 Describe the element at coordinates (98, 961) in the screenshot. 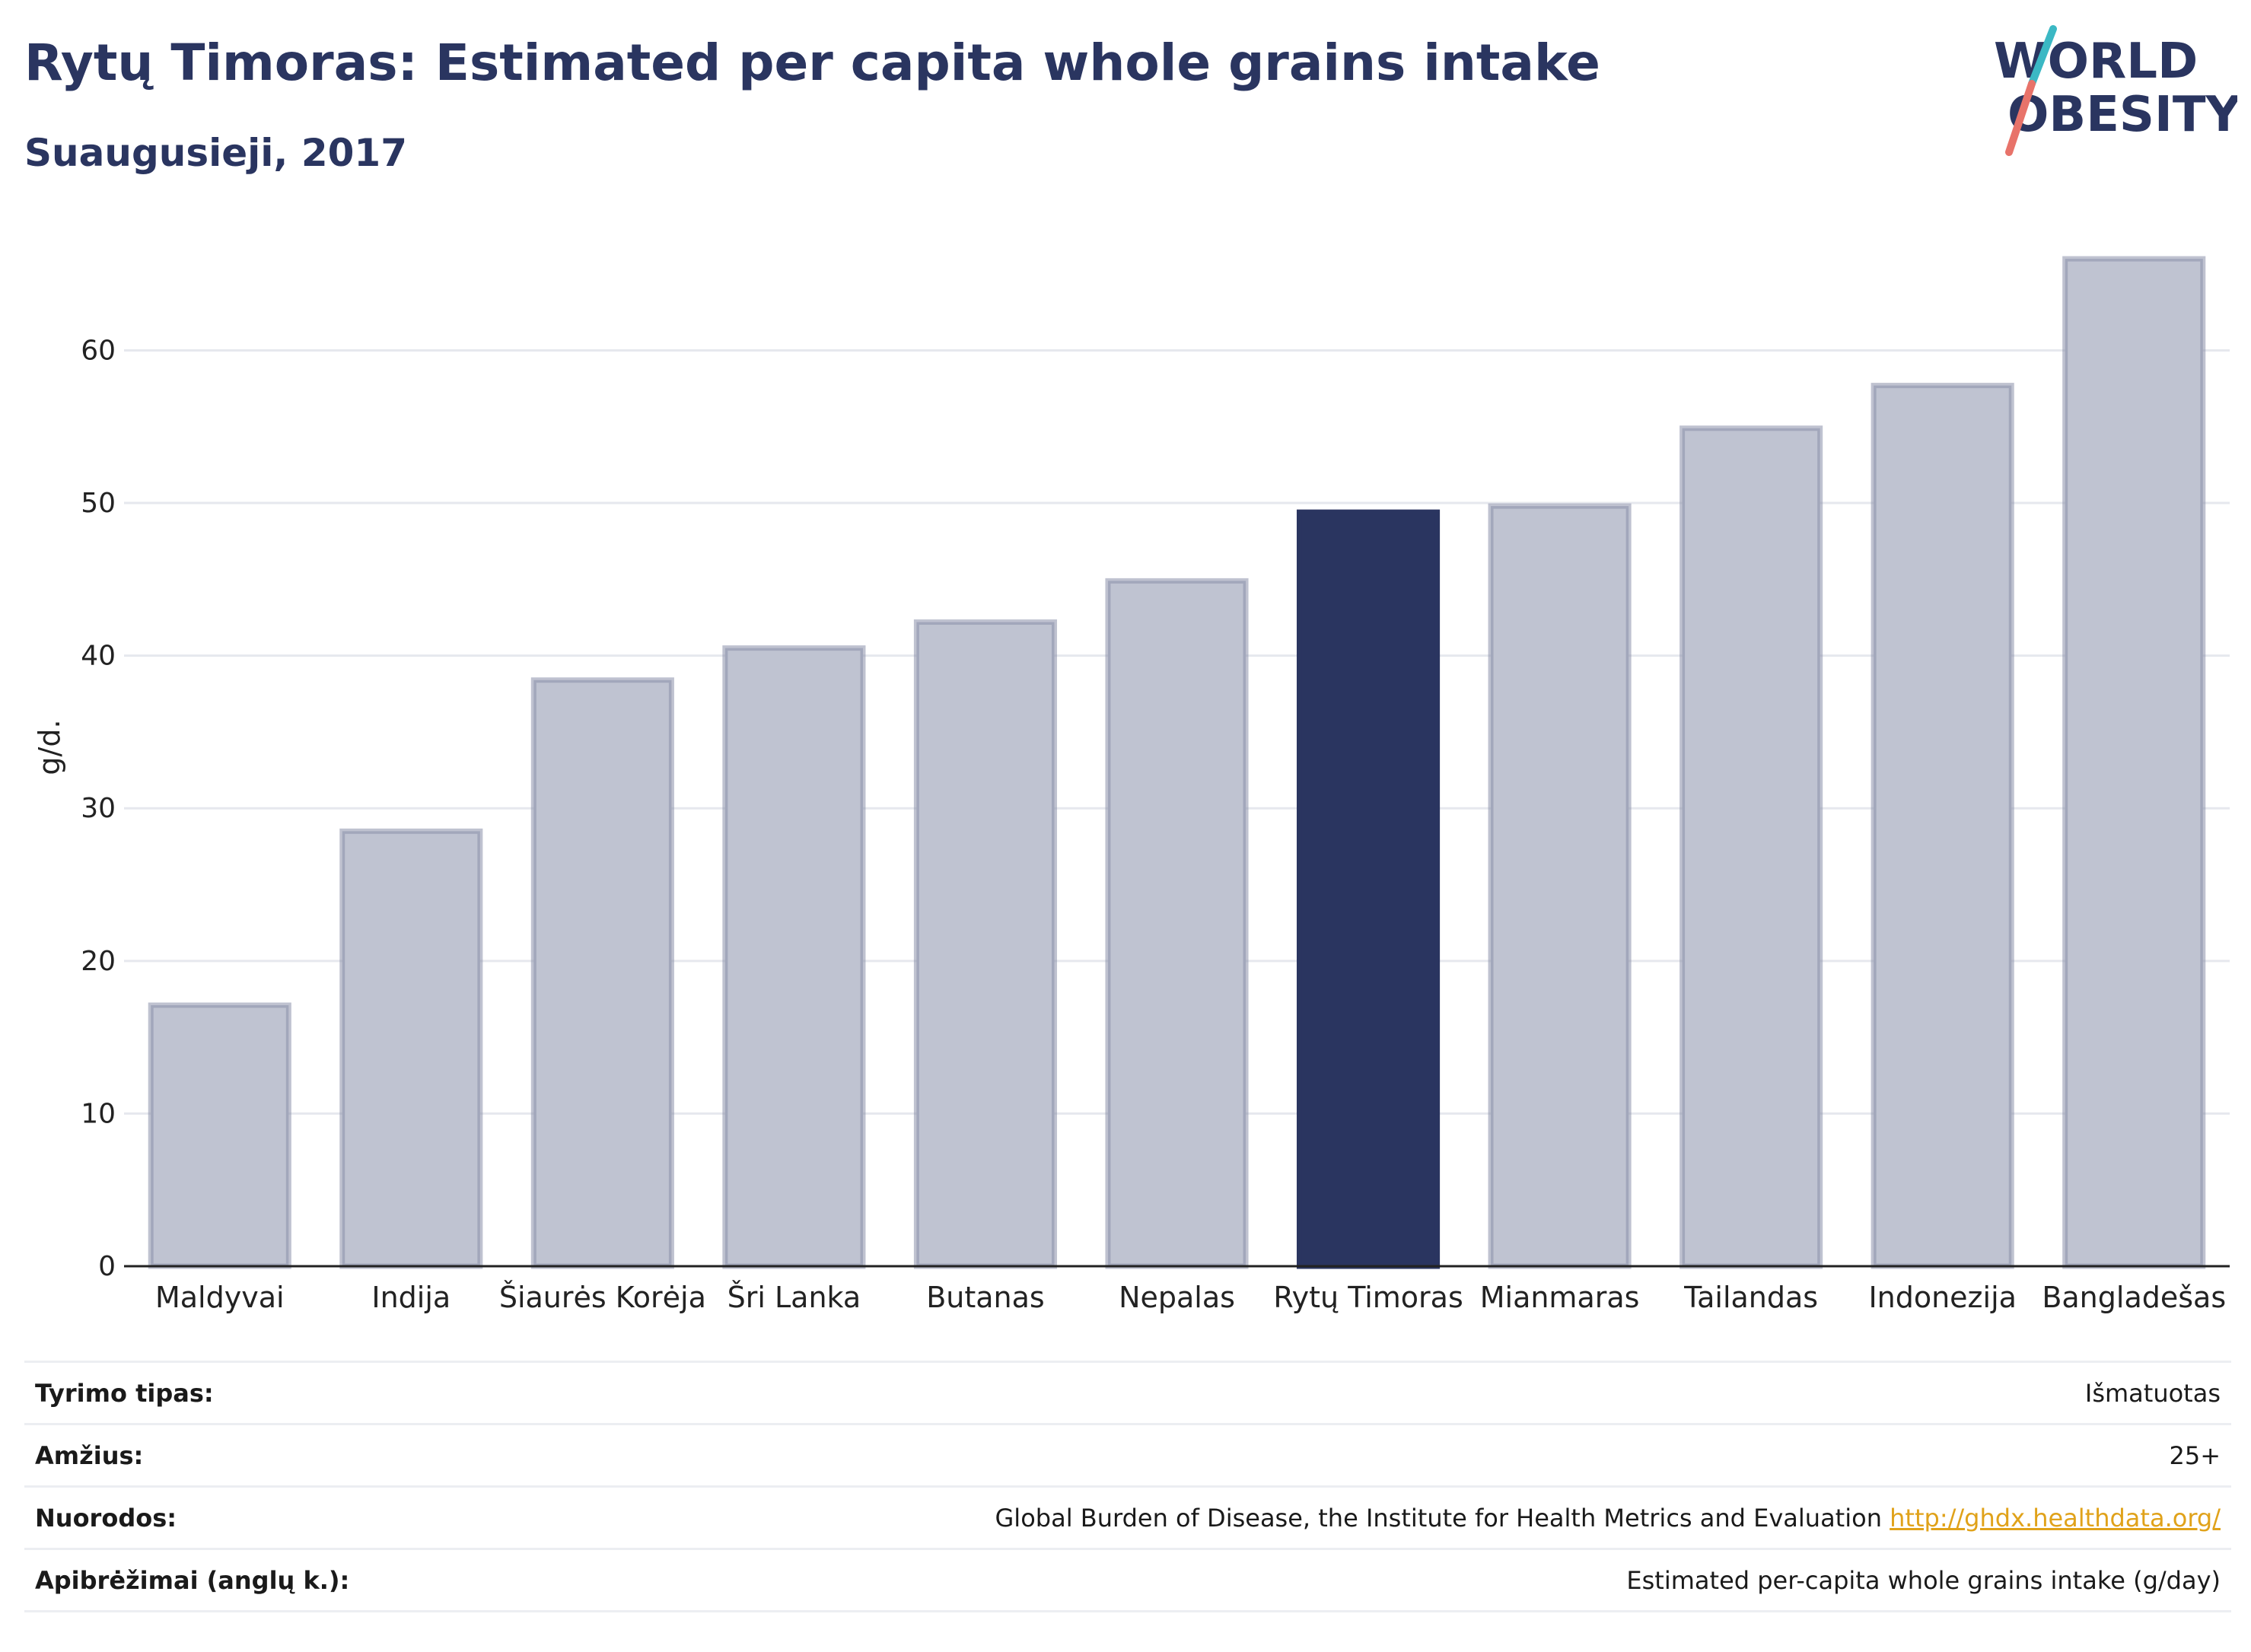

I see `y-tick-label: 20` at that location.